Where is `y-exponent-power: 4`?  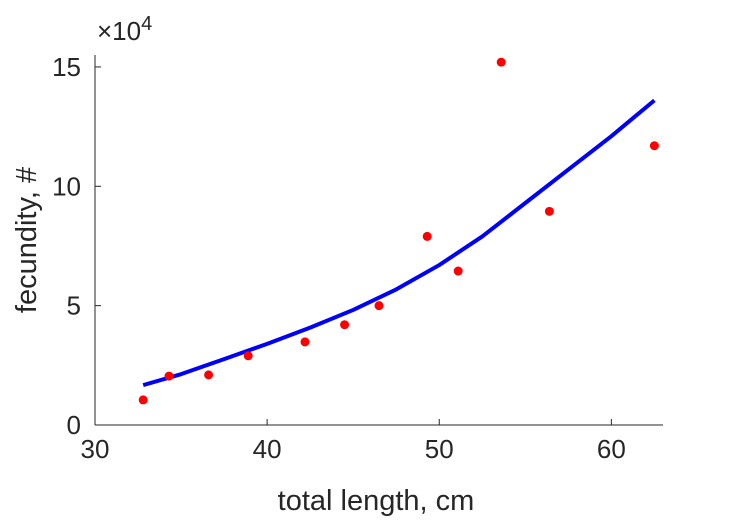 y-exponent-power: 4 is located at coordinates (146, 24).